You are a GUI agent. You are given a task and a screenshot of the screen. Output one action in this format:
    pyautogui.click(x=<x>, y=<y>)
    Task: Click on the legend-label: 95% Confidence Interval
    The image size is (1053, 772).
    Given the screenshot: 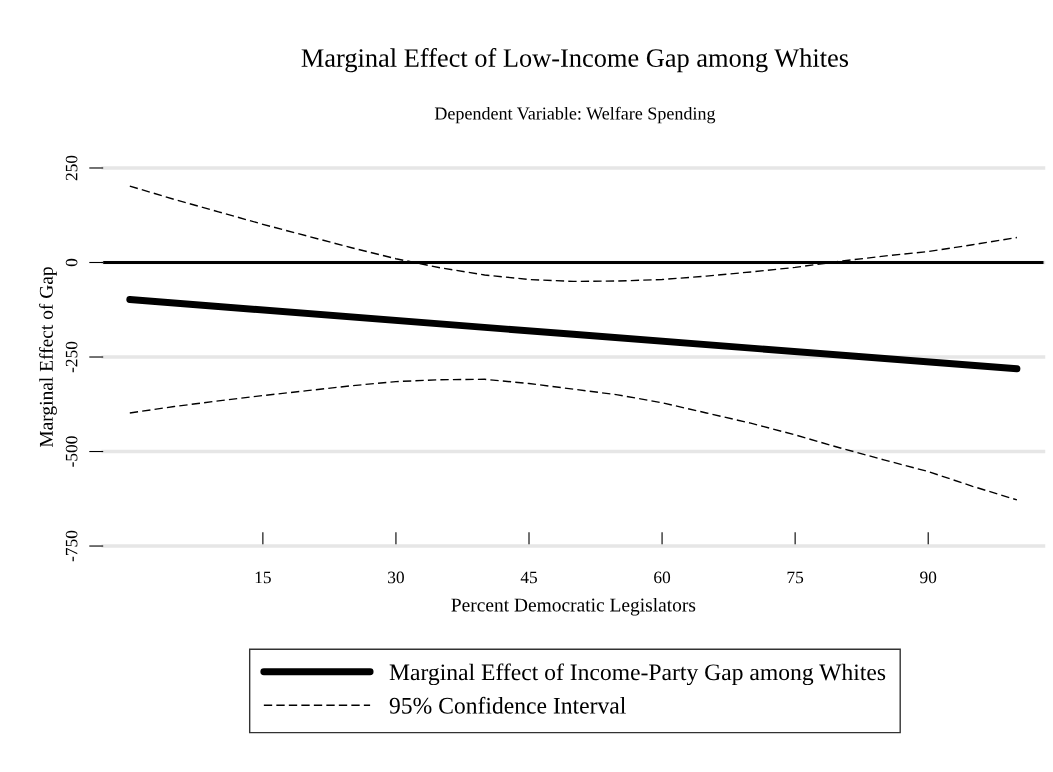 What is the action you would take?
    pyautogui.click(x=507, y=705)
    